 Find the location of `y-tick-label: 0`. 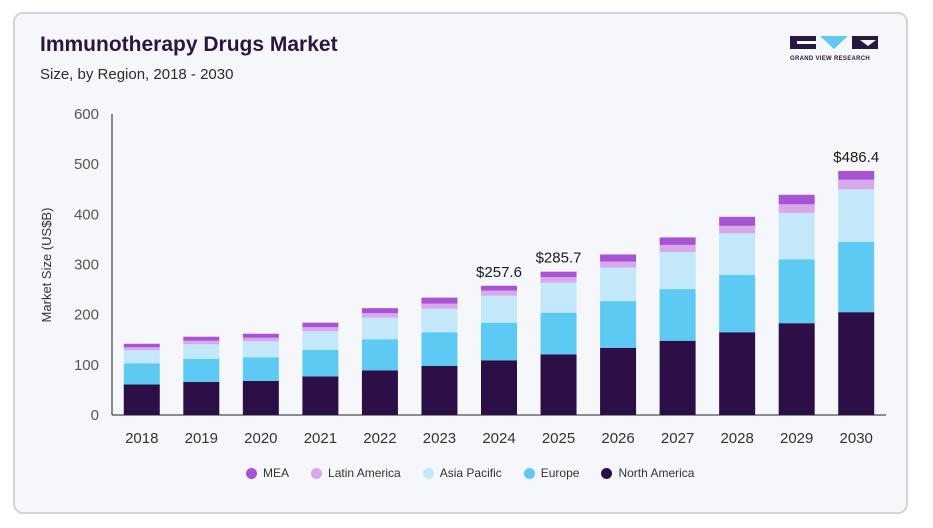

y-tick-label: 0 is located at coordinates (95, 415).